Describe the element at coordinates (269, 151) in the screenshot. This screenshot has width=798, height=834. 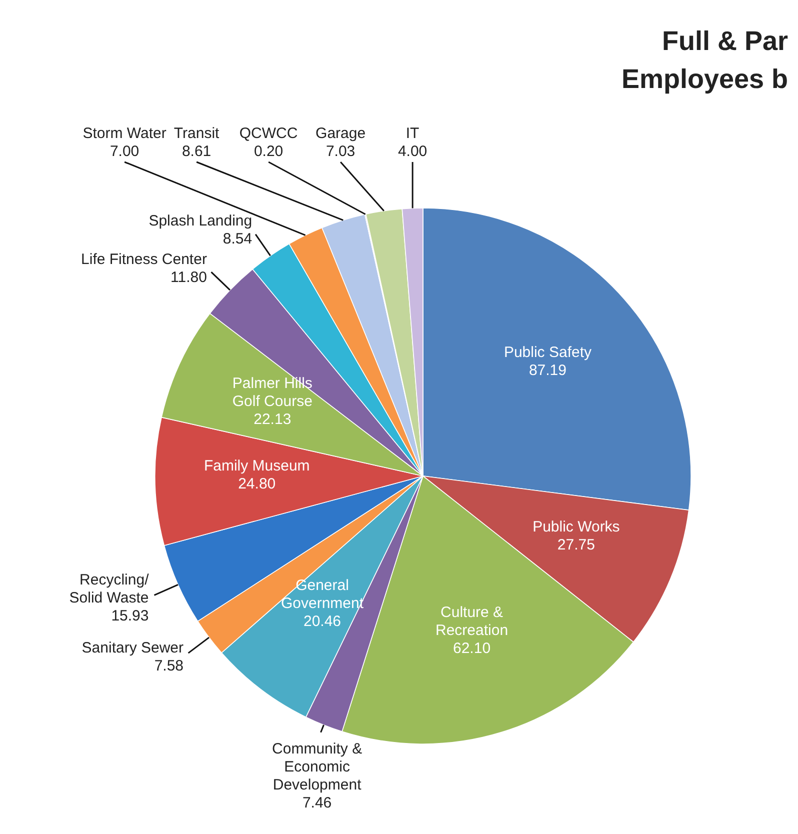
I see `data-label: 0.20` at that location.